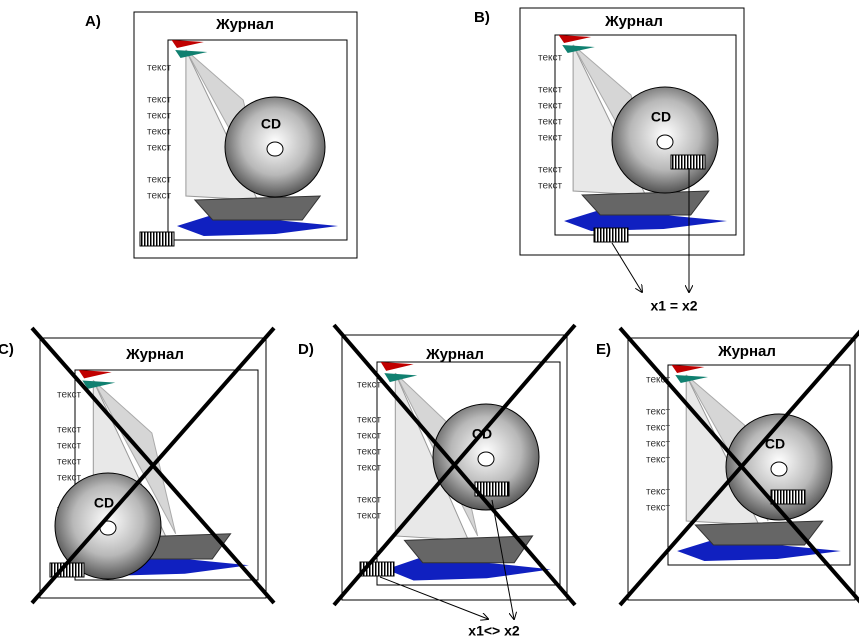  I want to click on panel-label: B), so click(482, 17).